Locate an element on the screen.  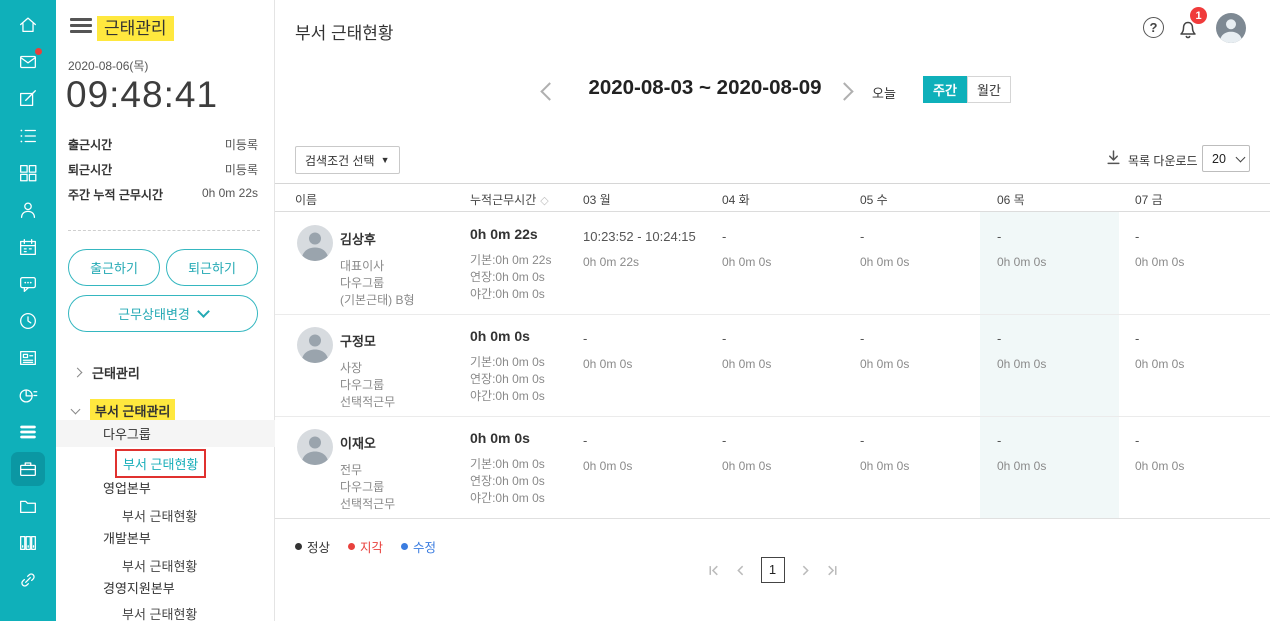
tree-group-mgmt-support-hq: 경영지원본부 is located at coordinates (139, 588).